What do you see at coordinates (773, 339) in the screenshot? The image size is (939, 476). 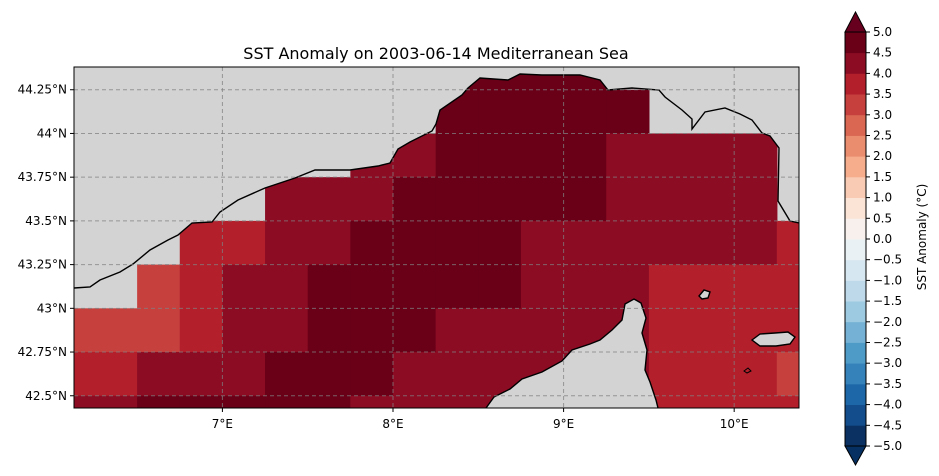 I see `elba-coastline` at bounding box center [773, 339].